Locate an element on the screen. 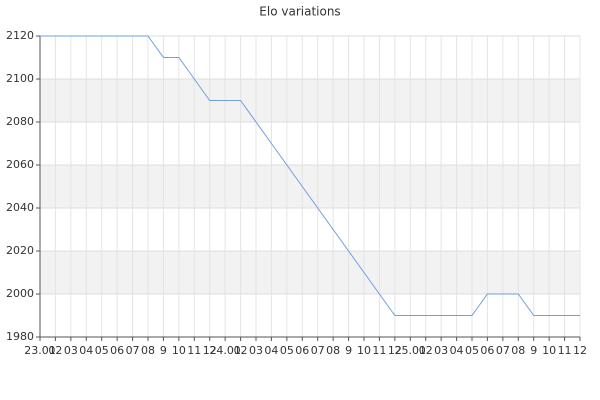 The width and height of the screenshot is (600, 400). x-tick-label: 25.01 is located at coordinates (411, 350).